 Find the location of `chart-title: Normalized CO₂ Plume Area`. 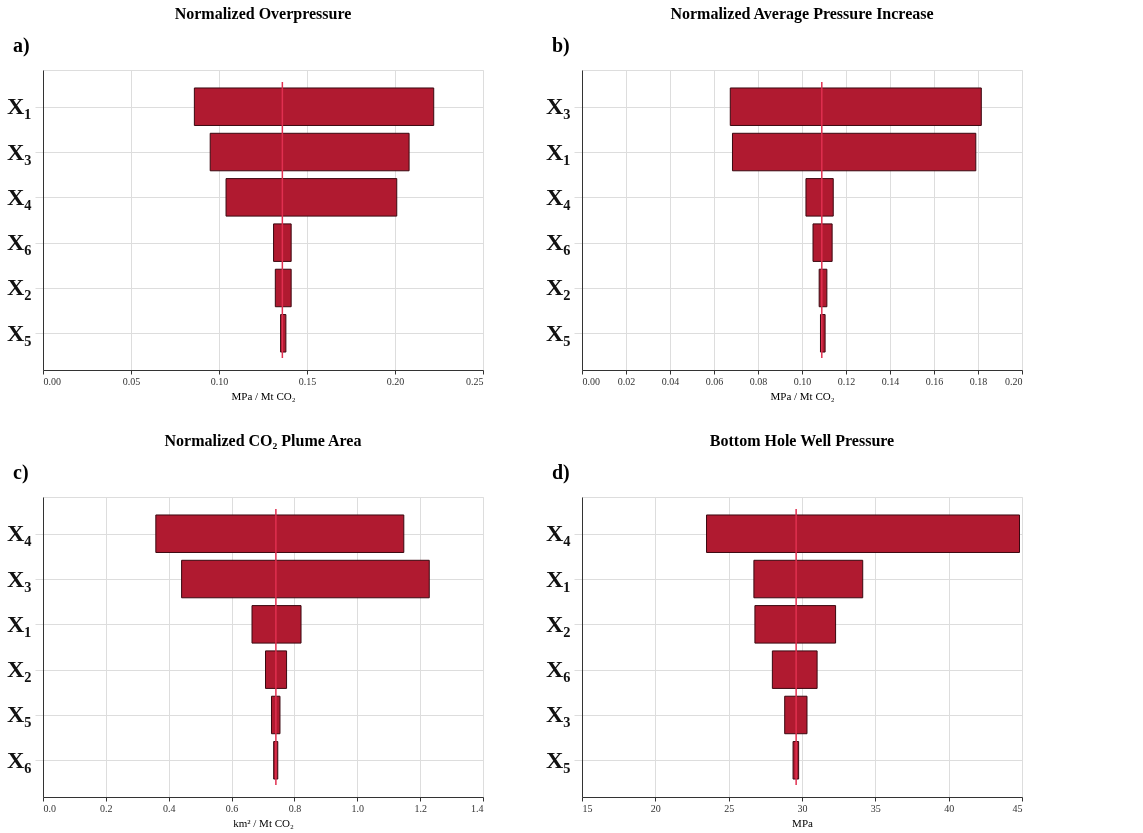

chart-title: Normalized CO₂ Plume Area is located at coordinates (263, 440).